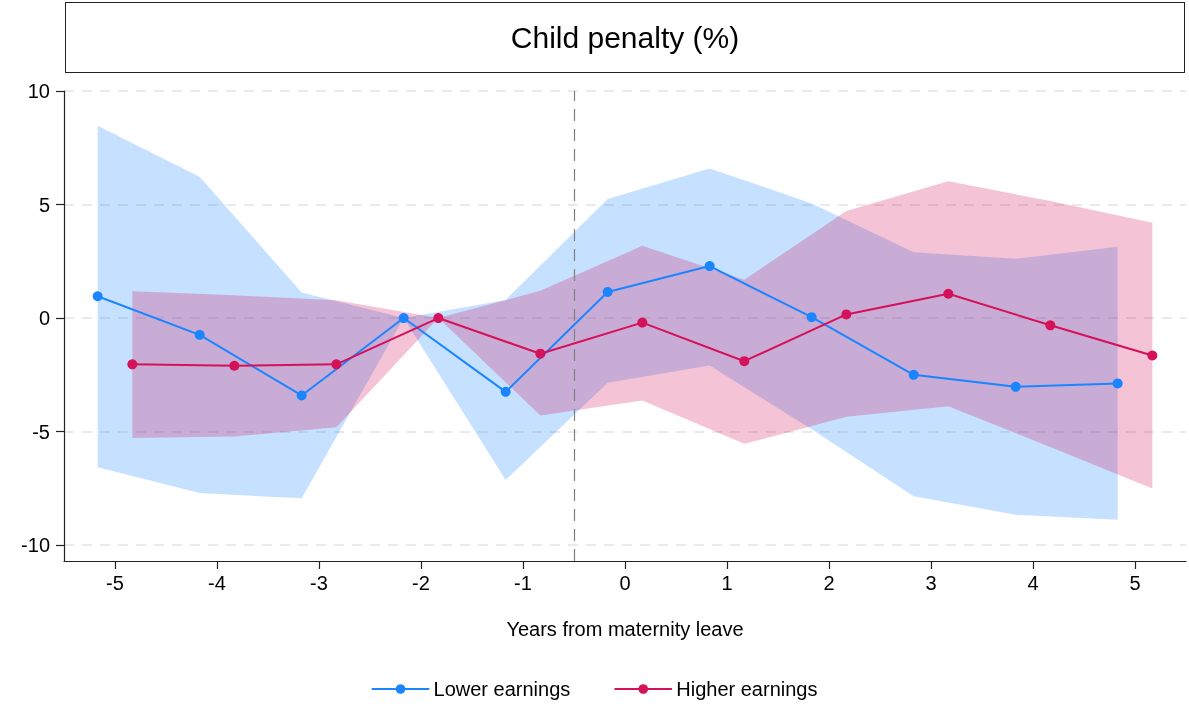  Describe the element at coordinates (421, 583) in the screenshot. I see `x-tick-label: -2` at that location.